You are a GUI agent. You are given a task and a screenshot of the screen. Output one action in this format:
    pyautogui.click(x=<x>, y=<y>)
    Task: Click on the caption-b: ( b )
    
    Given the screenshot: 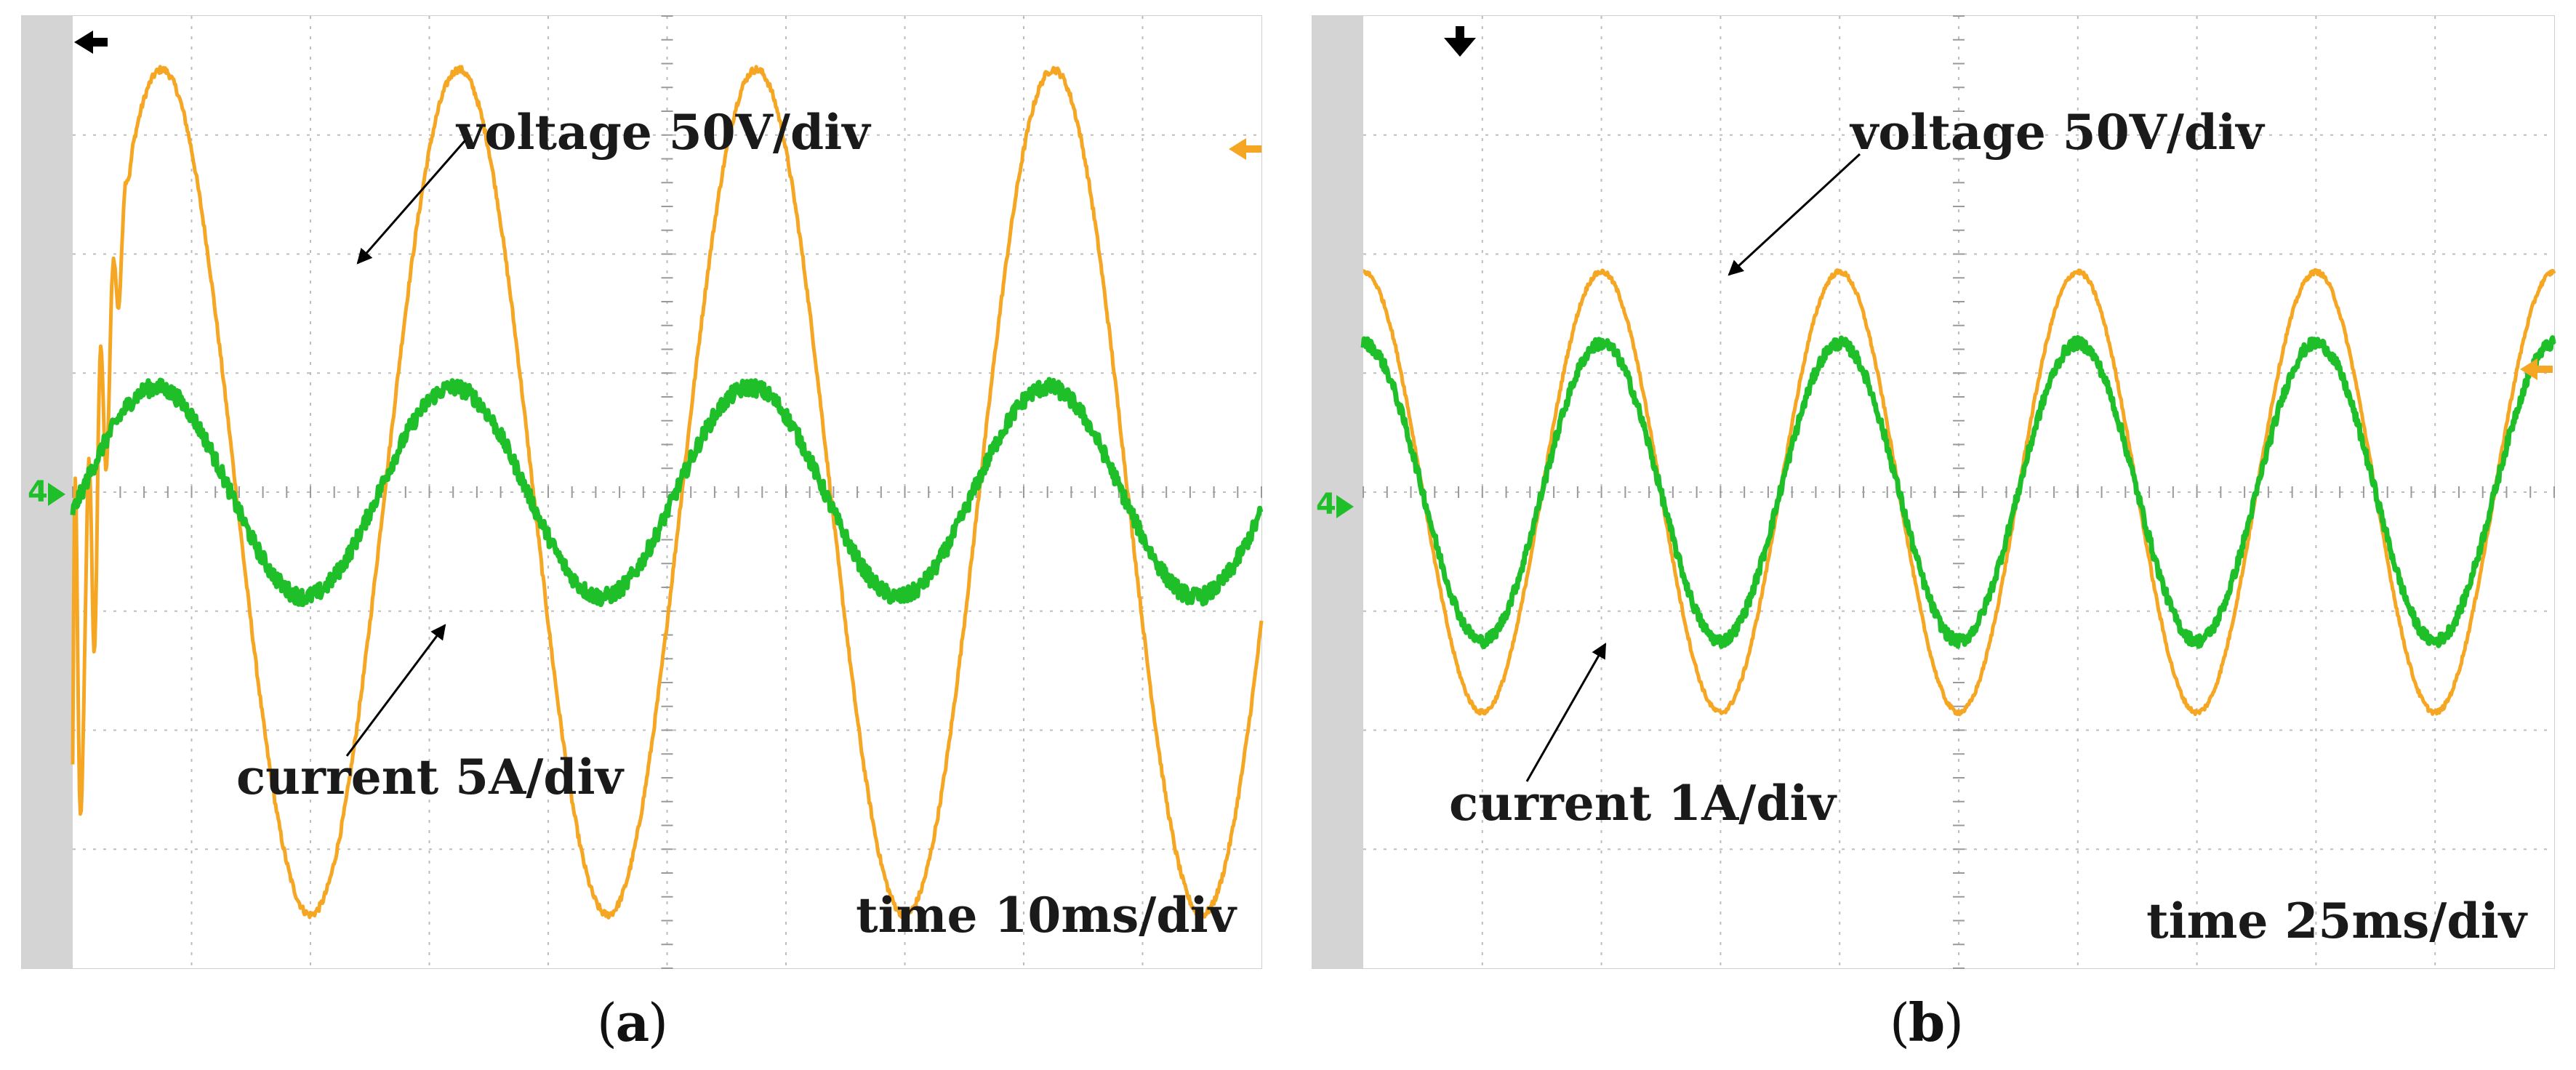 What is the action you would take?
    pyautogui.click(x=1927, y=1022)
    